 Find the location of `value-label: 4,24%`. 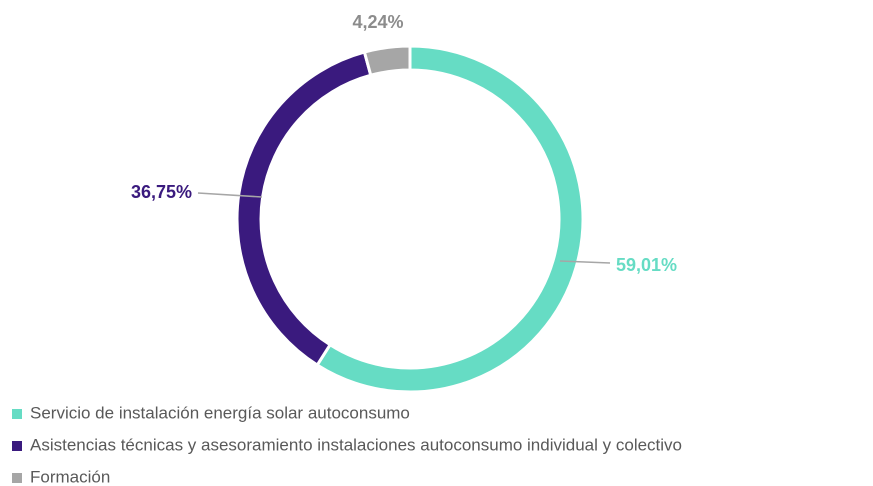

value-label: 4,24% is located at coordinates (377, 22).